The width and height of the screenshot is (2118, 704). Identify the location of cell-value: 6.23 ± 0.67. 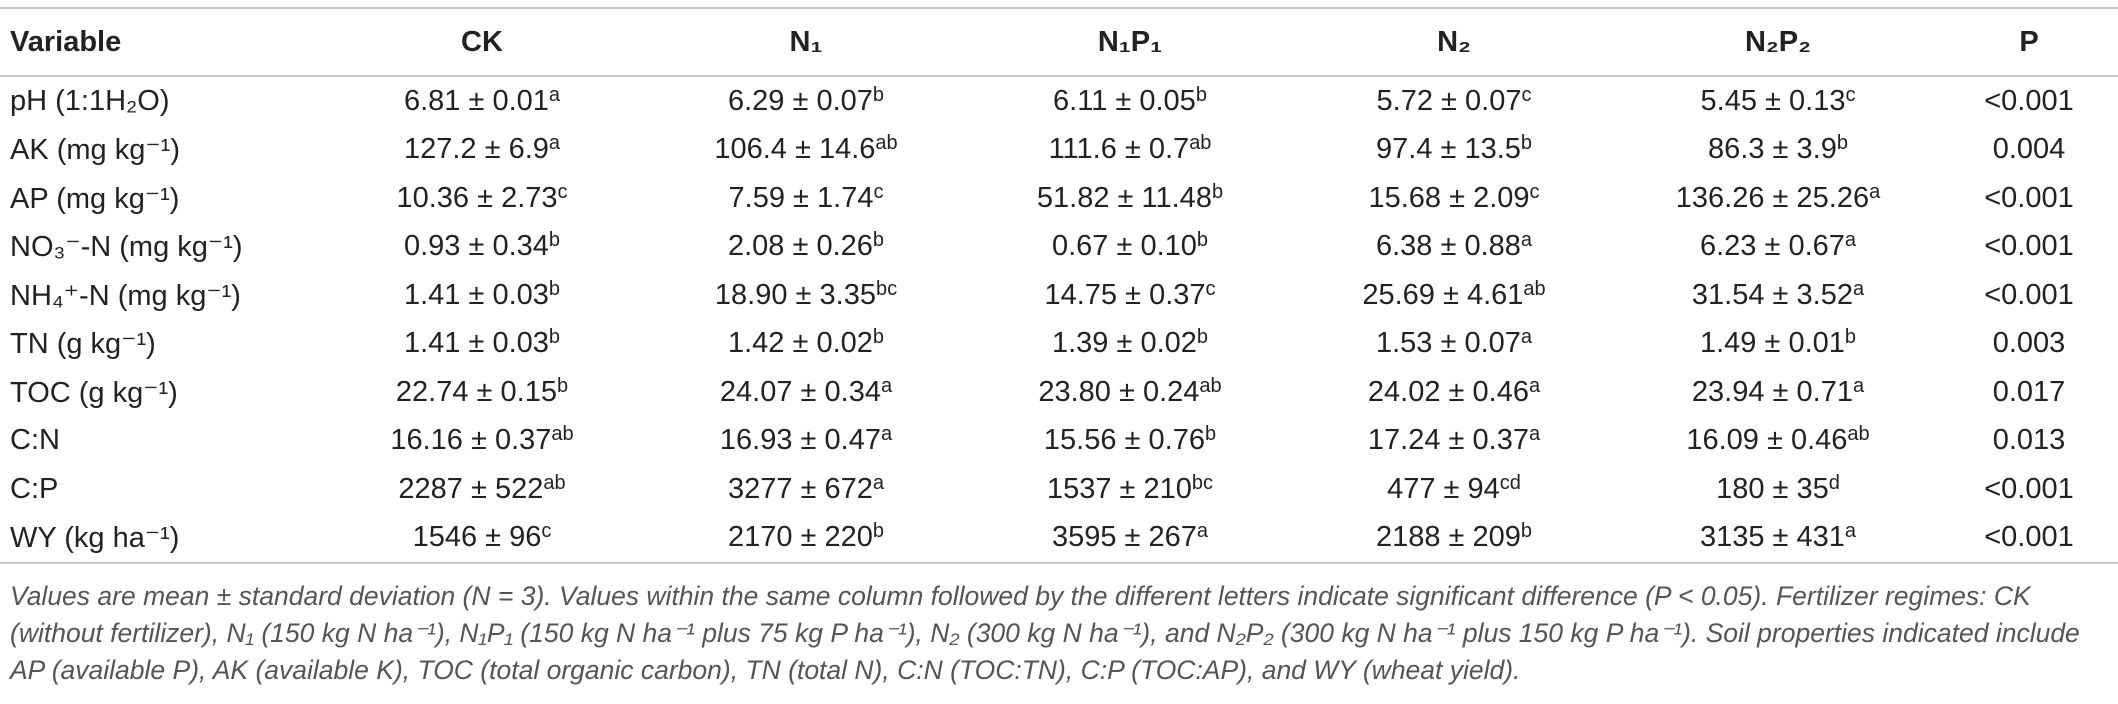
(1772, 246).